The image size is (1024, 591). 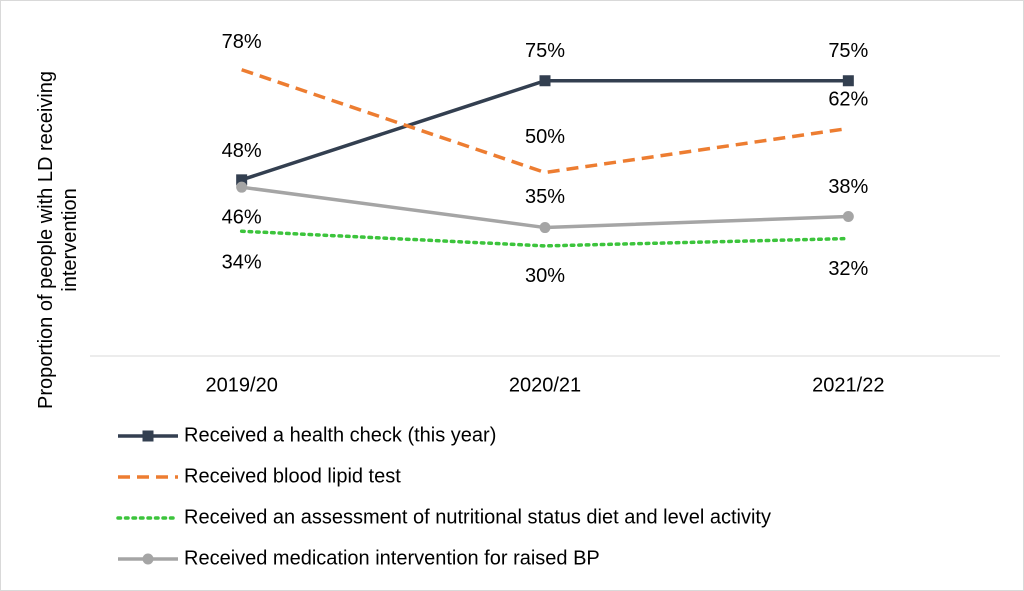 What do you see at coordinates (242, 217) in the screenshot?
I see `data-label: 46%` at bounding box center [242, 217].